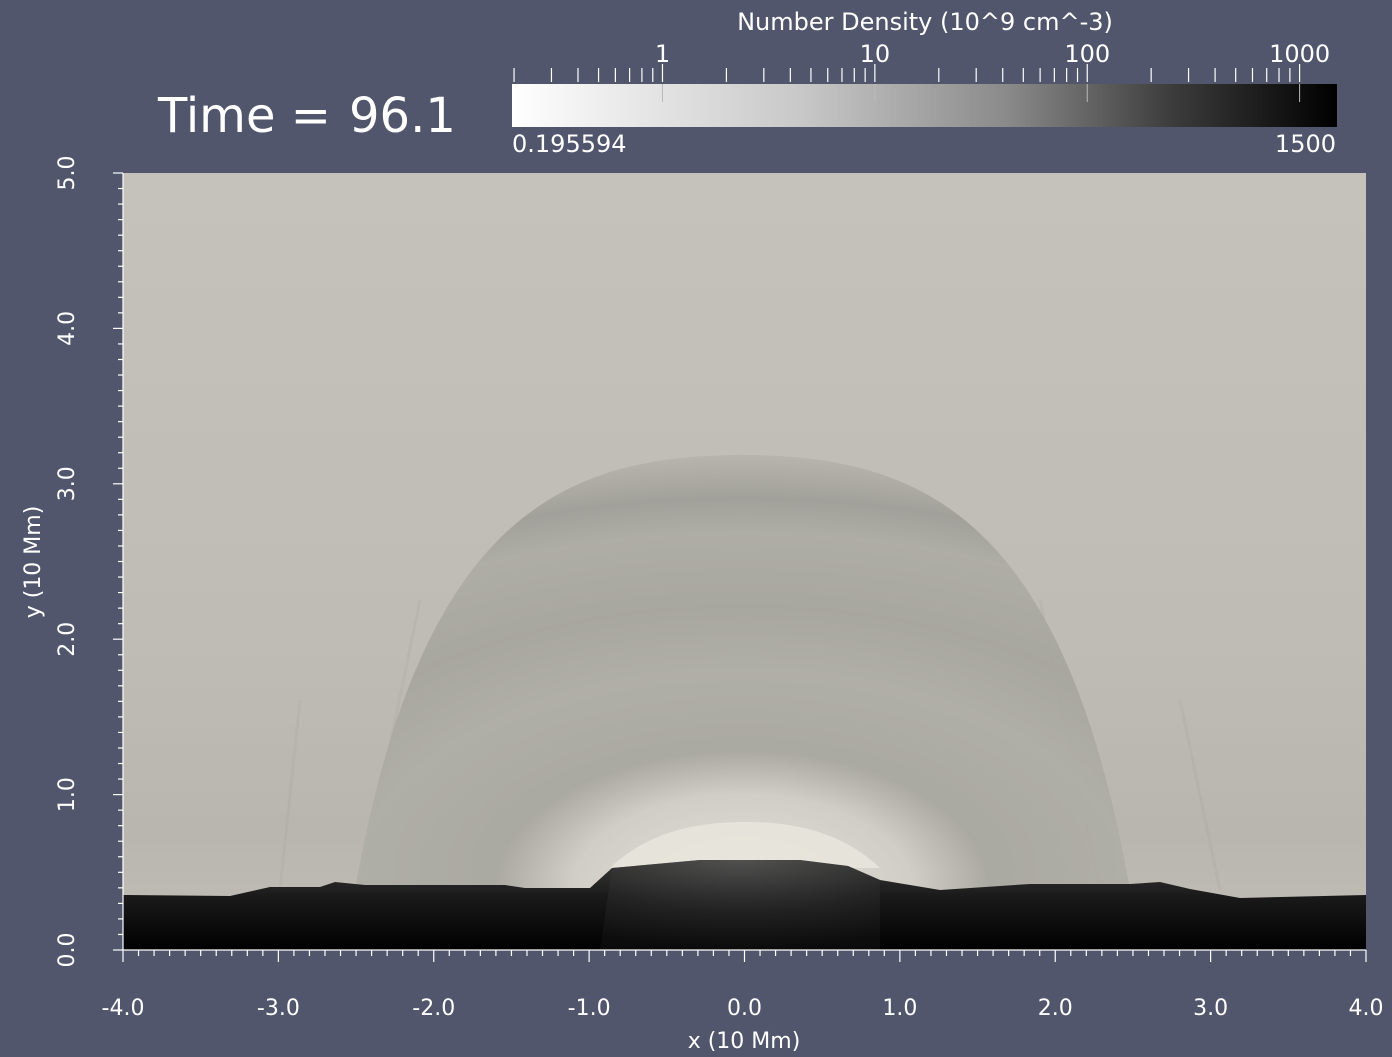 The height and width of the screenshot is (1057, 1392). What do you see at coordinates (662, 54) in the screenshot?
I see `colorbar-tick-label: 1` at bounding box center [662, 54].